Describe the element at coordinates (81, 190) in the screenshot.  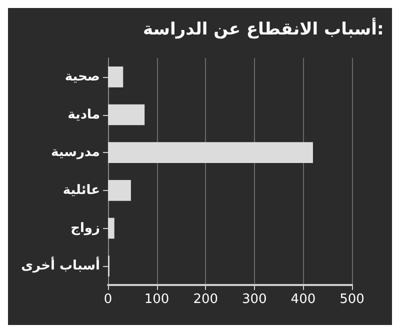
I see `y-tick-label: عائلية` at that location.